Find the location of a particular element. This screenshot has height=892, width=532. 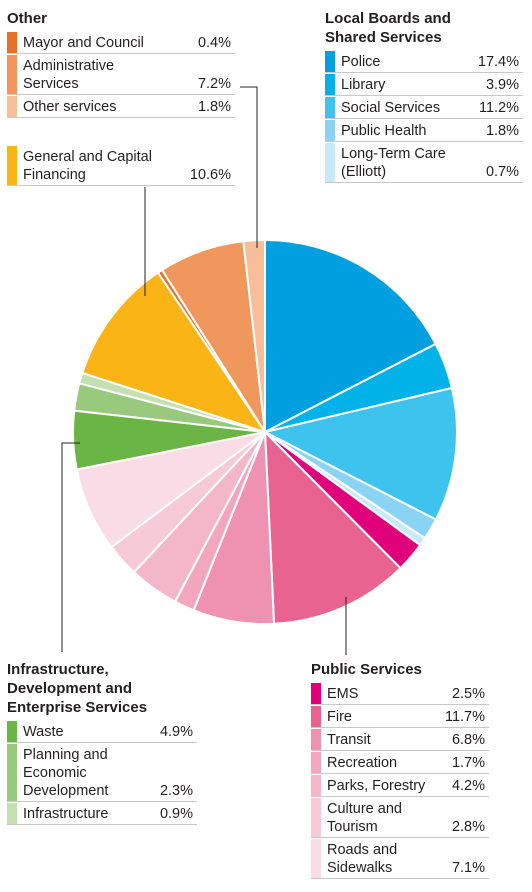

legend-value: 2.5% is located at coordinates (468, 694).